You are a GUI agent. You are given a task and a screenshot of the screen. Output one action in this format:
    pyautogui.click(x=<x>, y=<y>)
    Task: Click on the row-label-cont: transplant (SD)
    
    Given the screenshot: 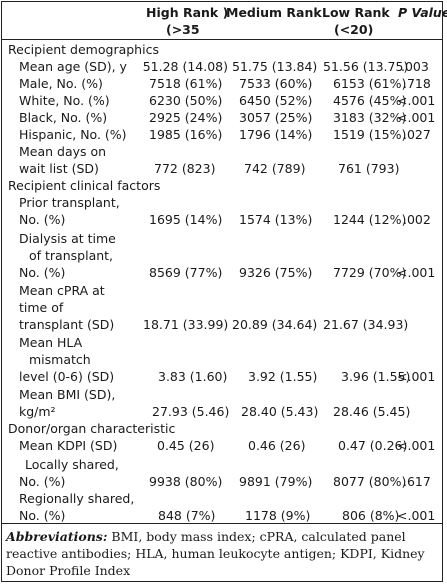 What is the action you would take?
    pyautogui.click(x=67, y=324)
    